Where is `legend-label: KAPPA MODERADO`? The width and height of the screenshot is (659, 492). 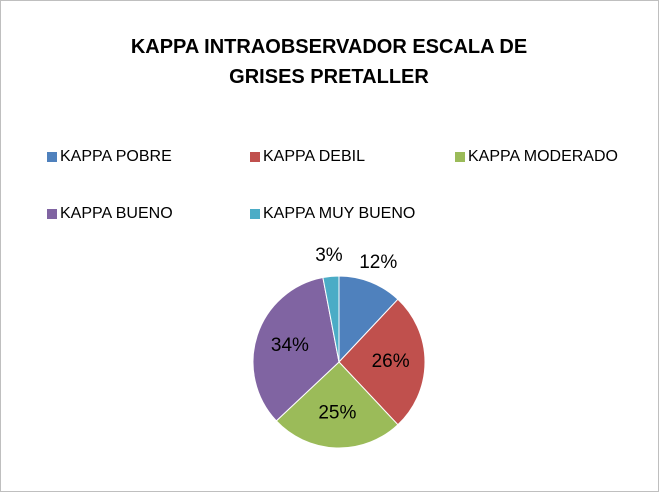
legend-label: KAPPA MODERADO is located at coordinates (543, 156).